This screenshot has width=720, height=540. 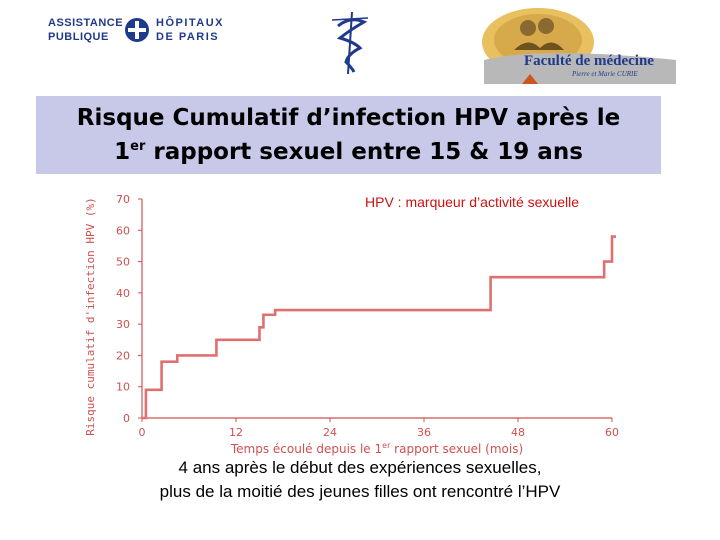 I want to click on y-tick-label: 20, so click(x=123, y=355).